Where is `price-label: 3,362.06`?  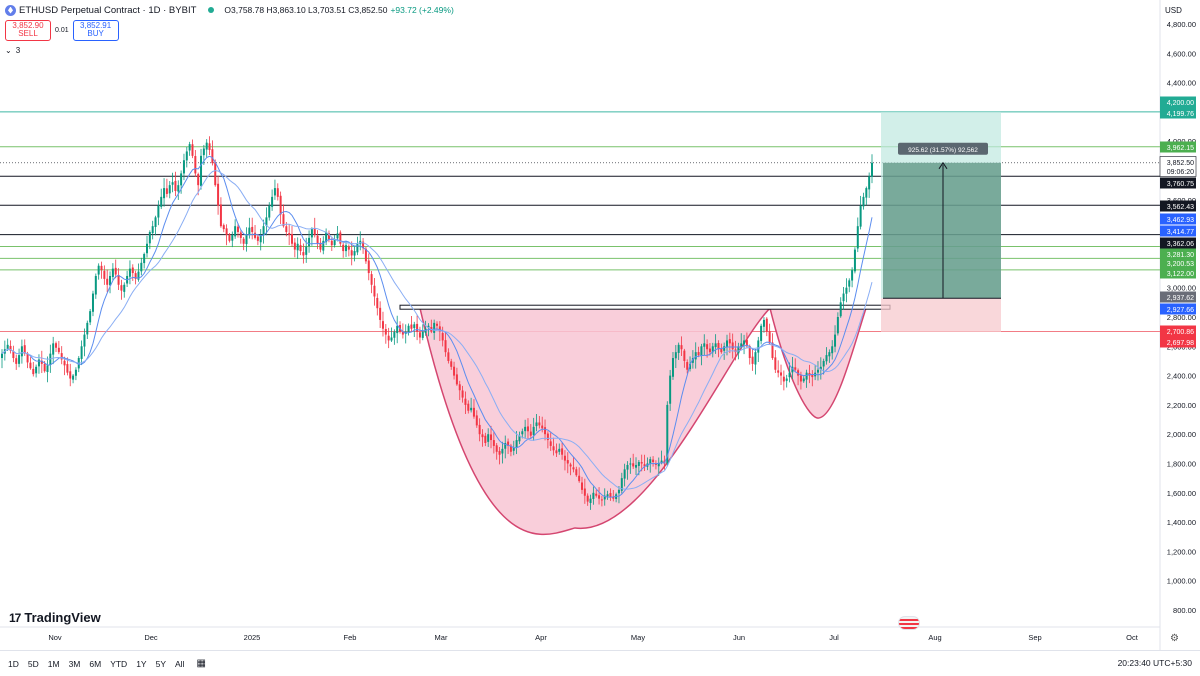 price-label: 3,362.06 is located at coordinates (1180, 244).